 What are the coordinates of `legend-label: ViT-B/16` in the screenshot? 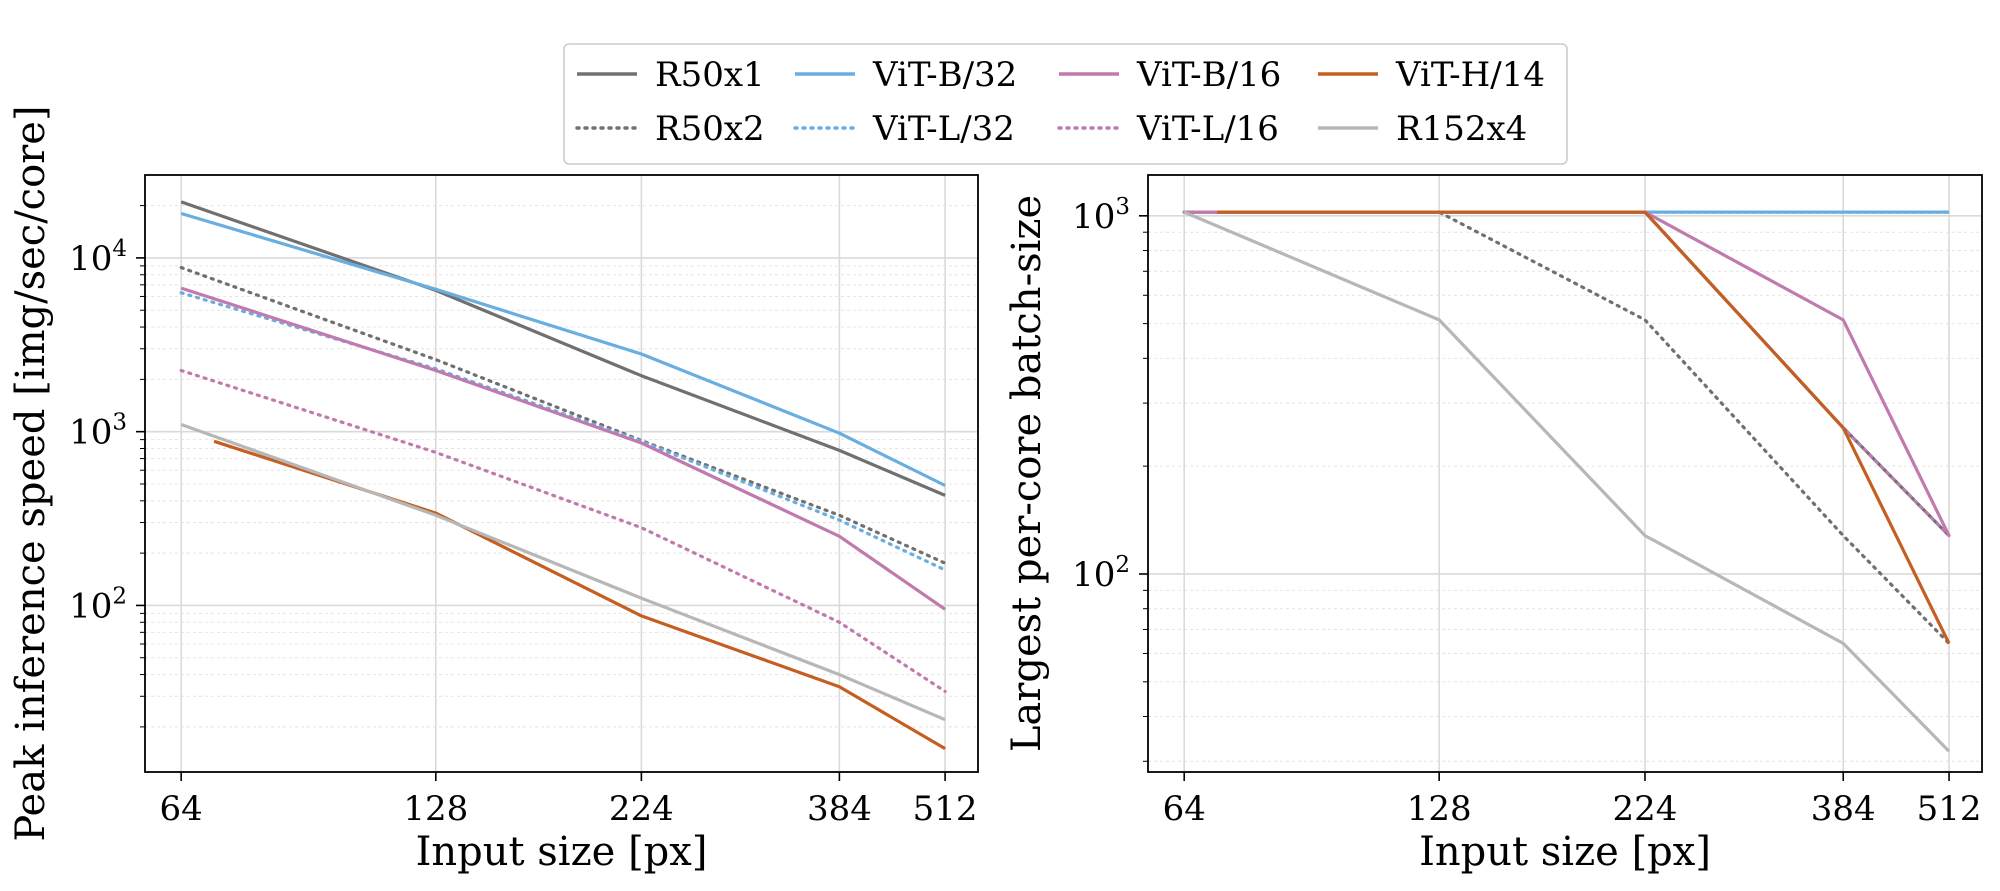 It's located at (1208, 75).